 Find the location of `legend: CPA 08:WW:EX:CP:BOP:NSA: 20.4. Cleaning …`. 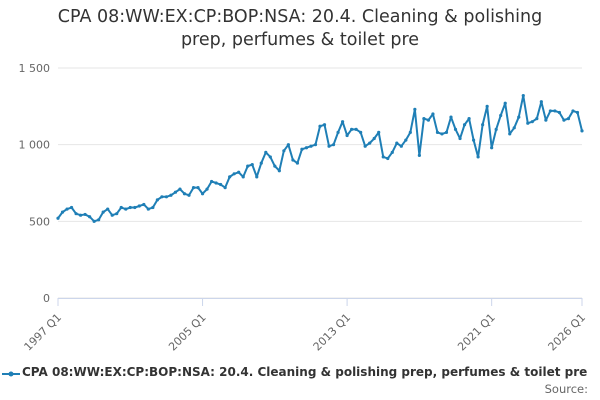

legend: CPA 08:WW:EX:CP:BOP:NSA: 20.4. Cleaning … is located at coordinates (300, 374).